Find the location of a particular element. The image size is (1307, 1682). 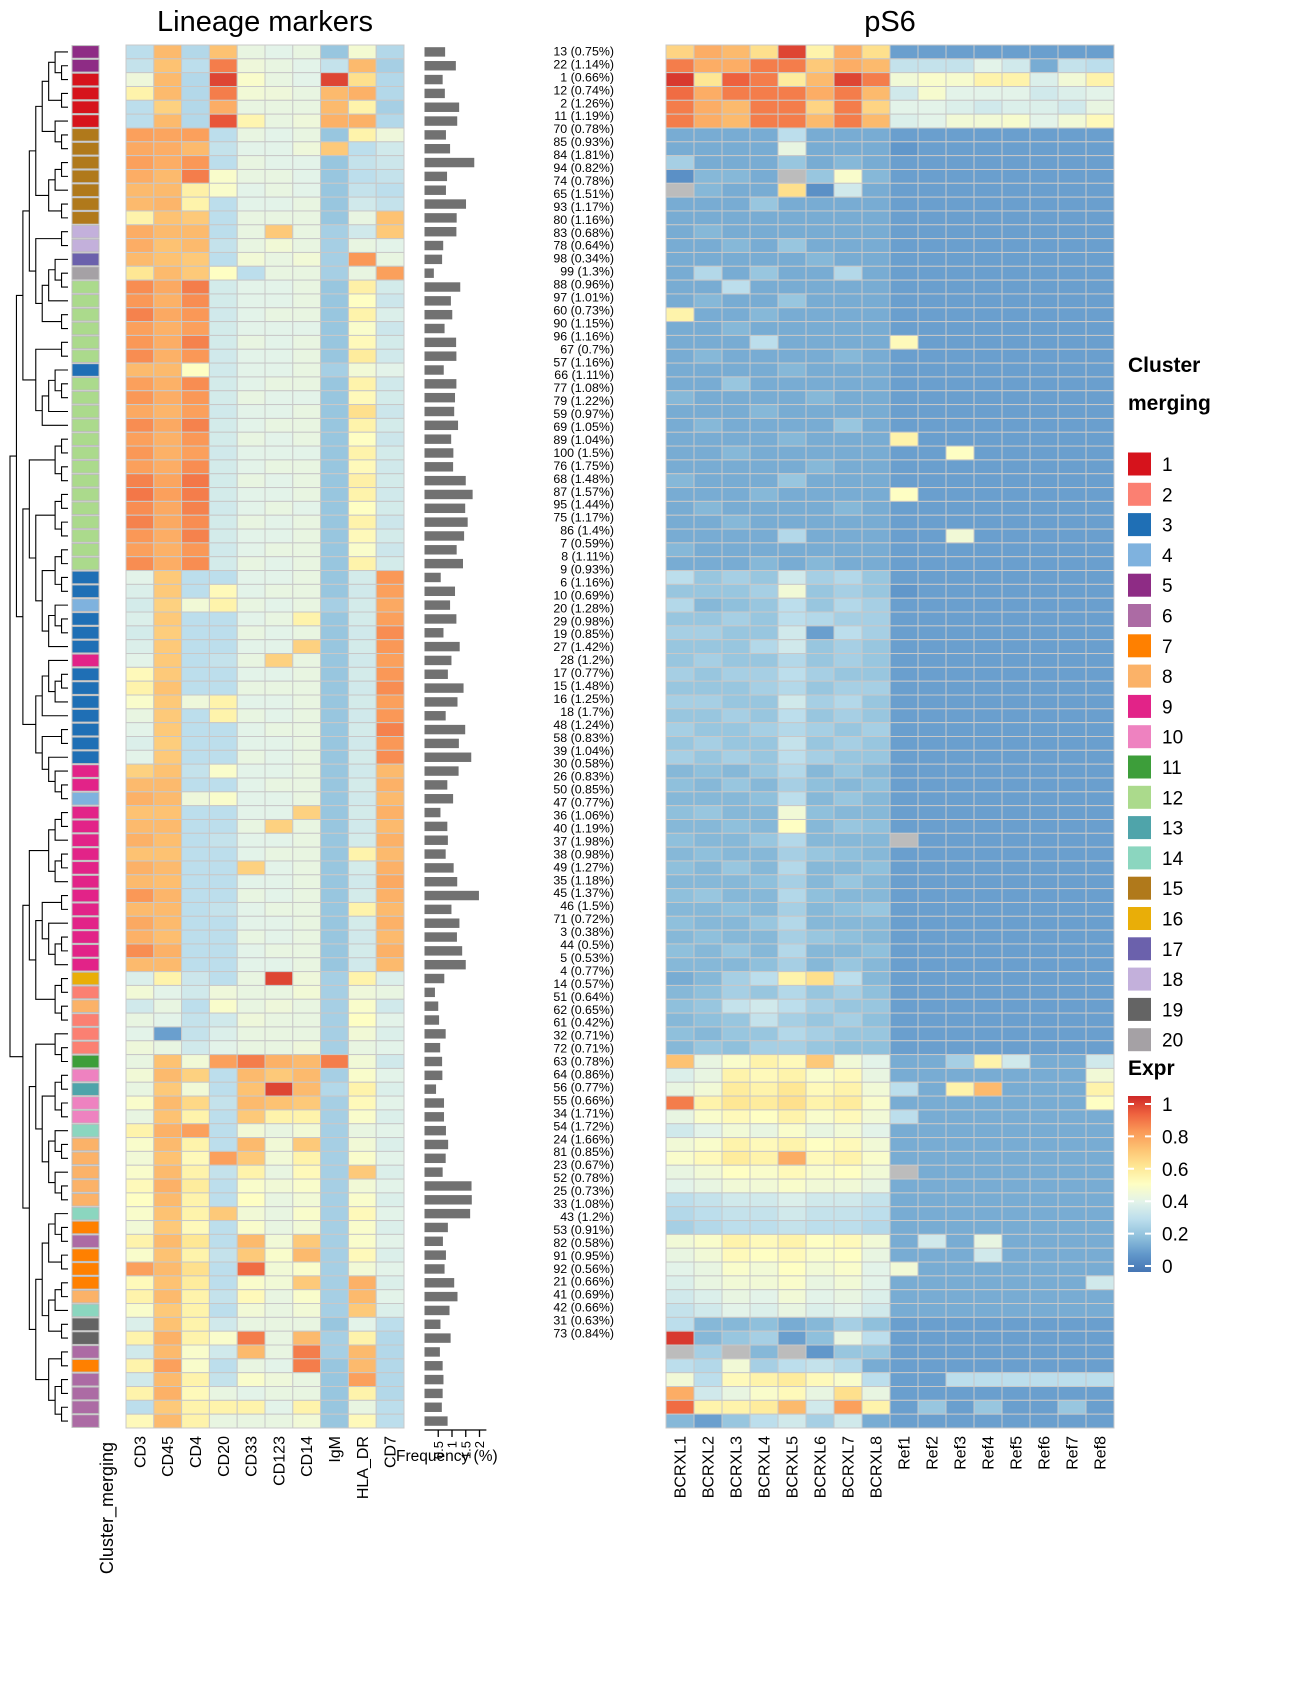

merging-legend-label: 1 is located at coordinates (1167, 465).